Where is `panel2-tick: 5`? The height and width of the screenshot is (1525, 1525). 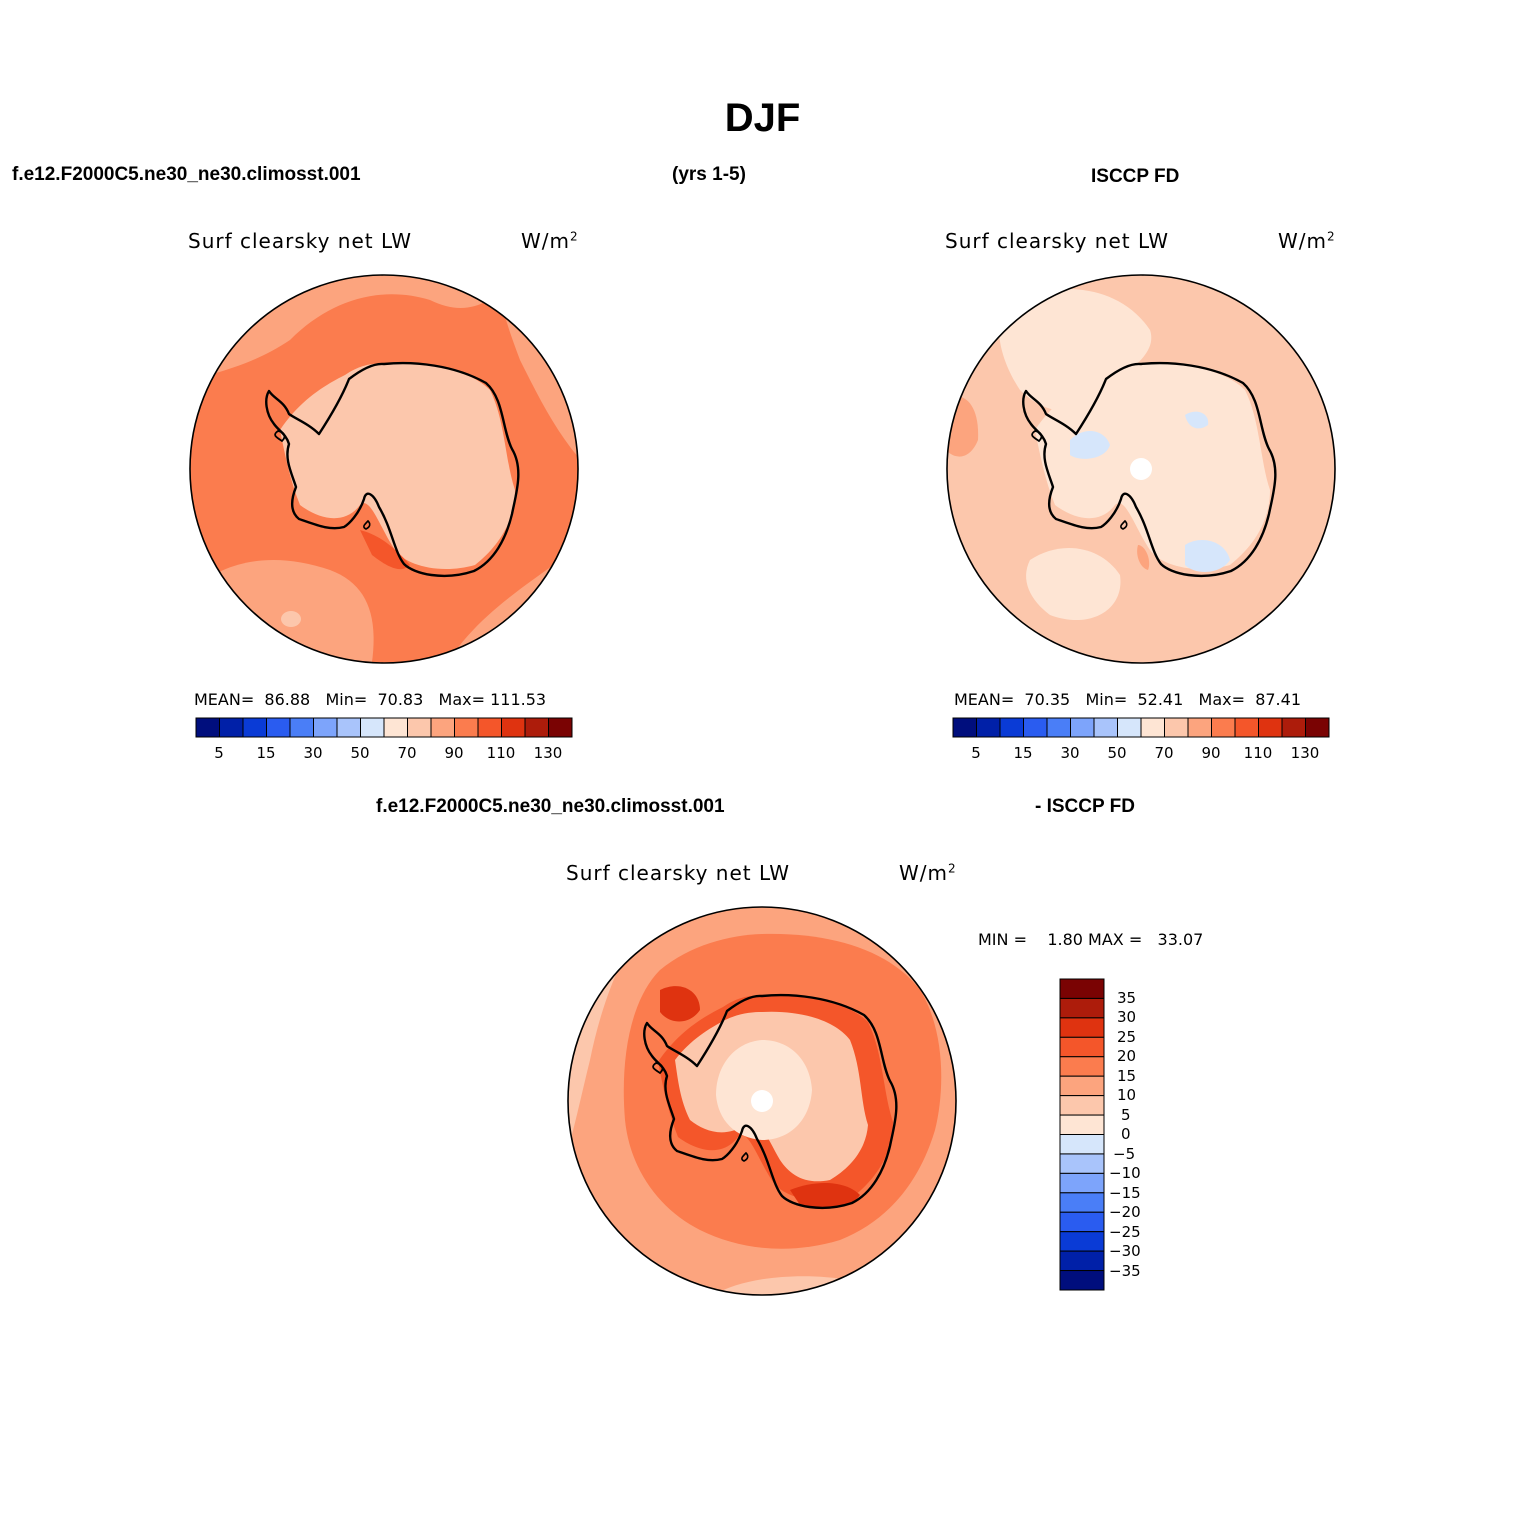 panel2-tick: 5 is located at coordinates (976, 753).